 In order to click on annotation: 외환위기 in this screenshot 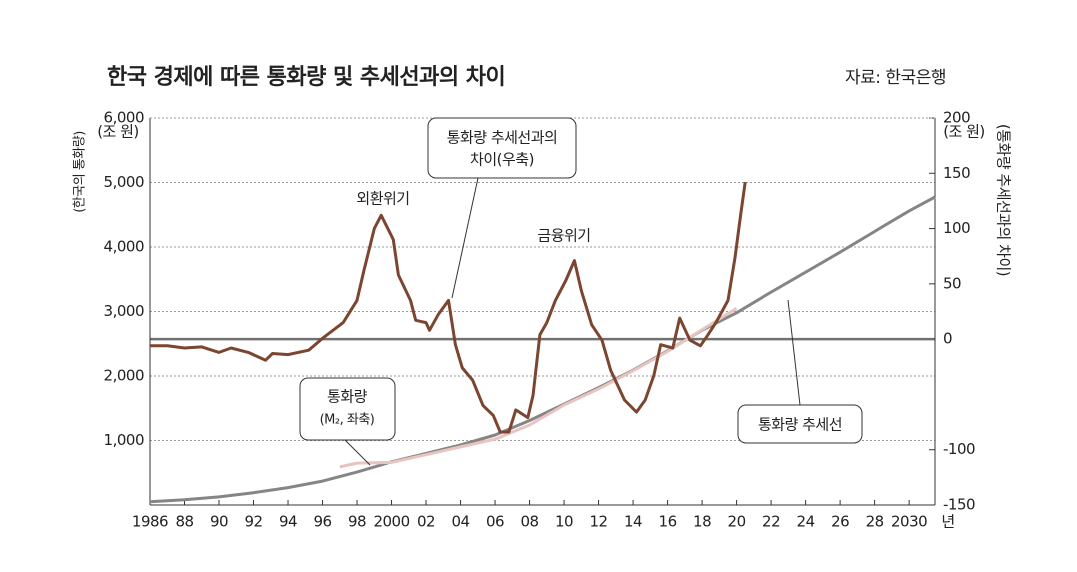, I will do `click(382, 199)`.